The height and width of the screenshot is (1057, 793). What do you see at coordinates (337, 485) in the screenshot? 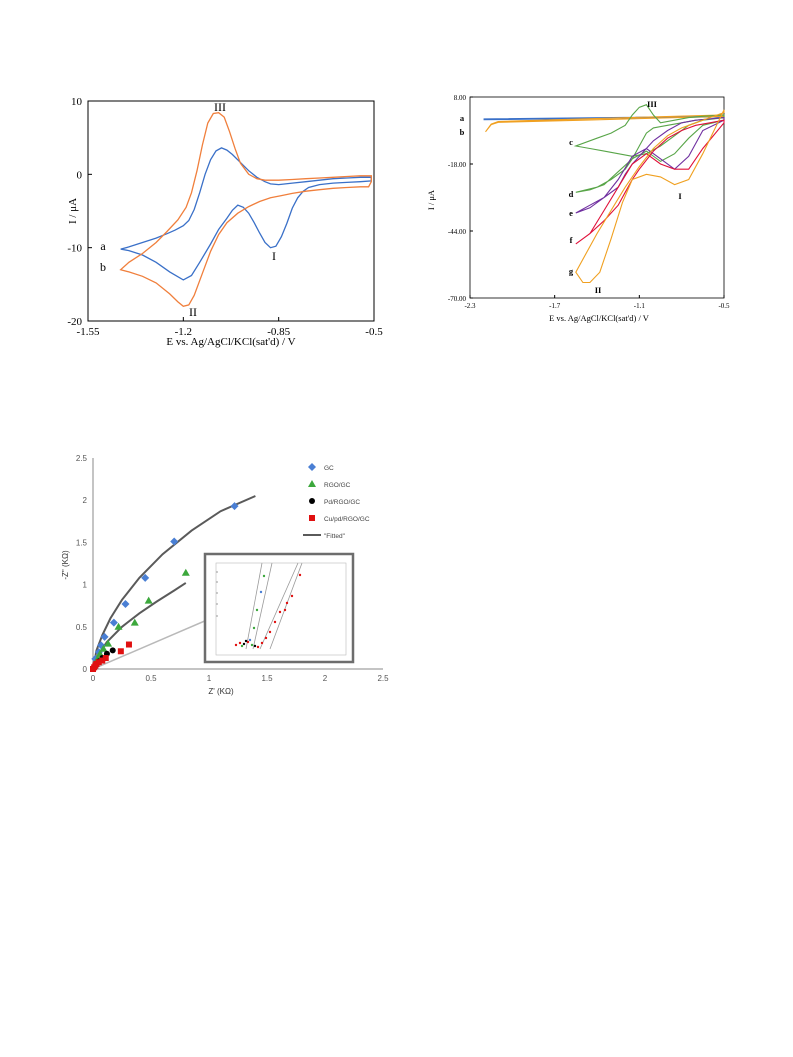
I see `legend-label: RGO/GC` at bounding box center [337, 485].